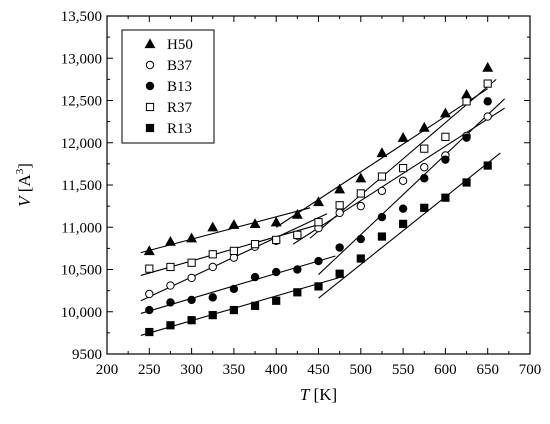 Image resolution: width=550 pixels, height=424 pixels. Describe the element at coordinates (81, 271) in the screenshot. I see `y-tick-label: 10,500` at that location.